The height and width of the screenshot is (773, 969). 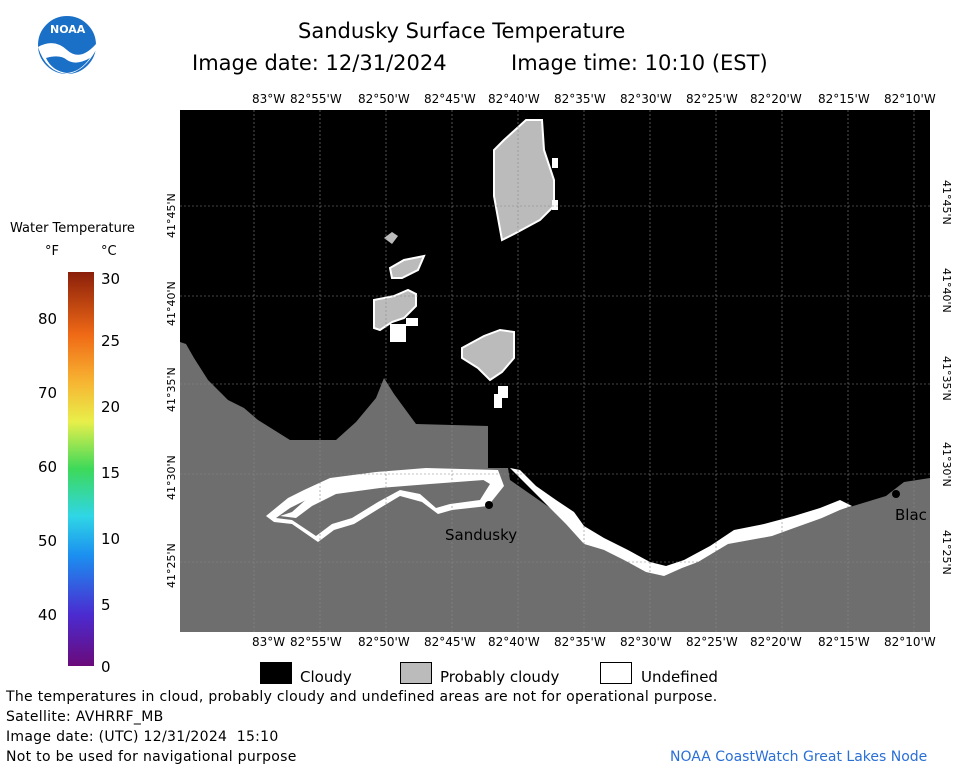 I want to click on footer-nav-warning: Not to be used for navigational purpose, so click(x=151, y=757).